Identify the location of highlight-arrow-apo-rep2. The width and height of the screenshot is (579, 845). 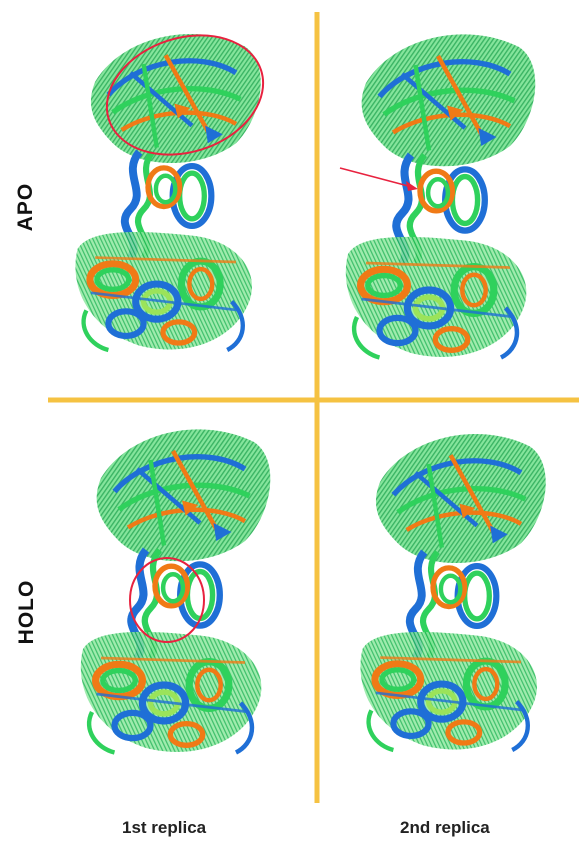
(378, 179).